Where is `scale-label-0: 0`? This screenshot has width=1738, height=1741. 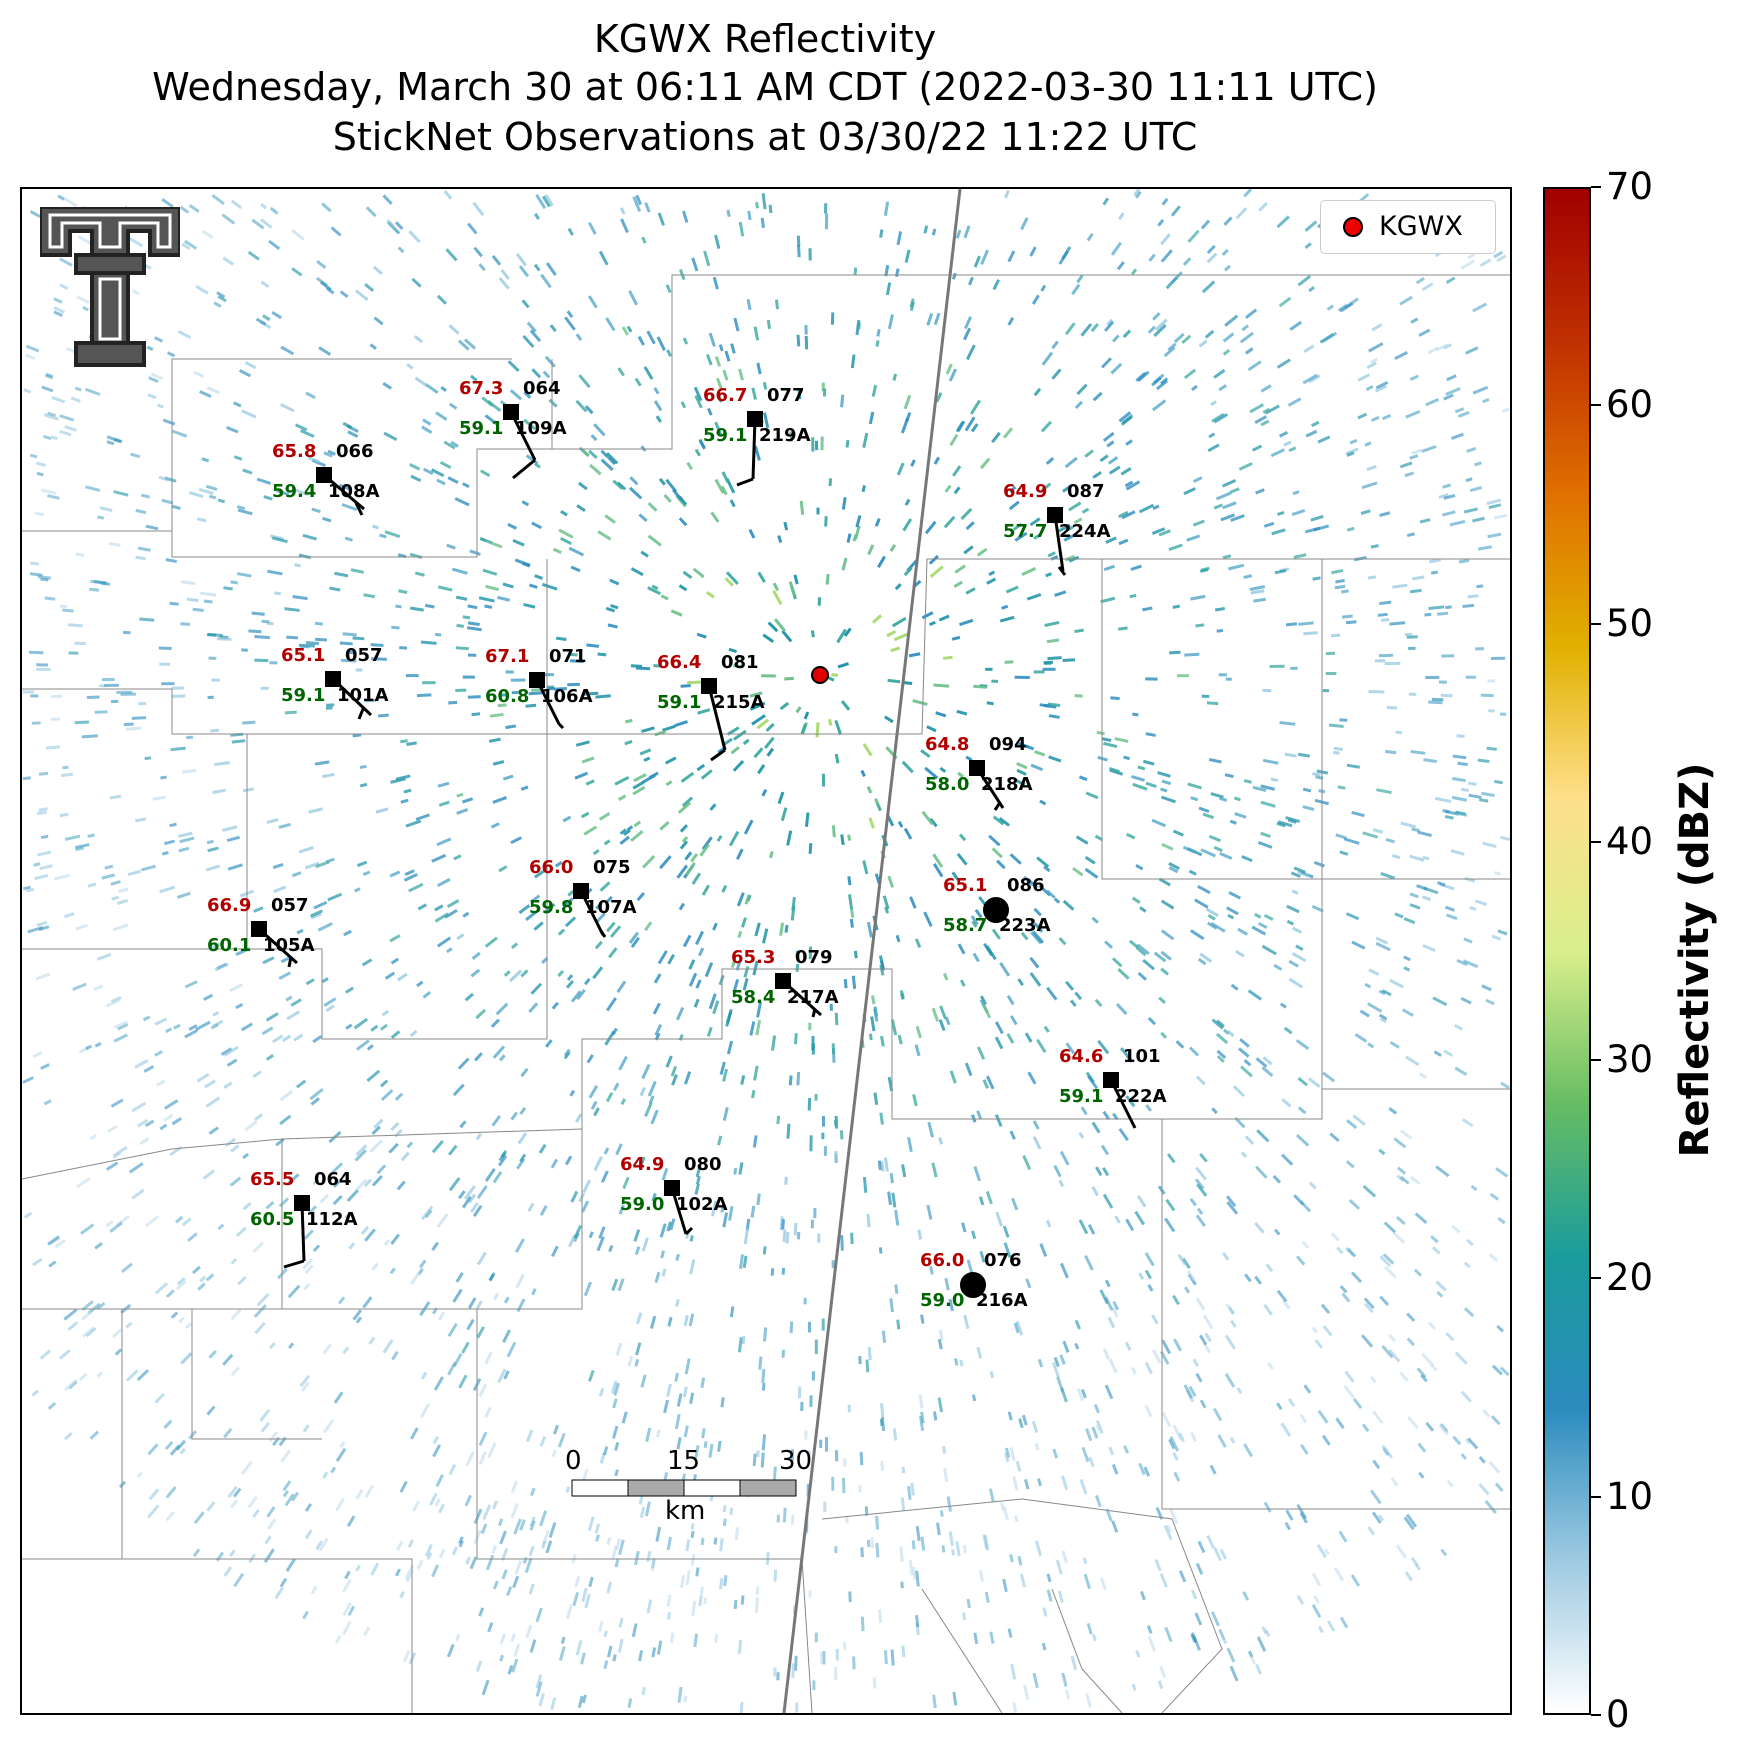
scale-label-0: 0 is located at coordinates (573, 1461).